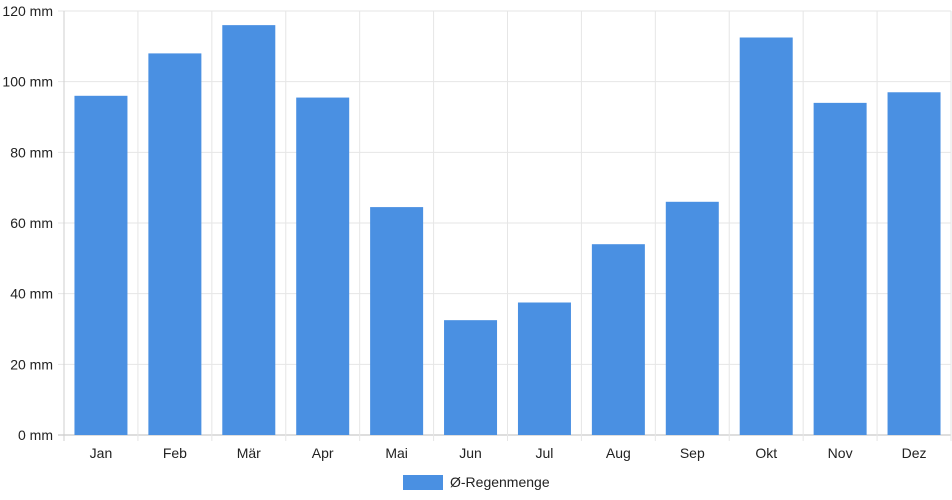 The image size is (952, 500). Describe the element at coordinates (175, 453) in the screenshot. I see `x-tick-label: Feb` at that location.